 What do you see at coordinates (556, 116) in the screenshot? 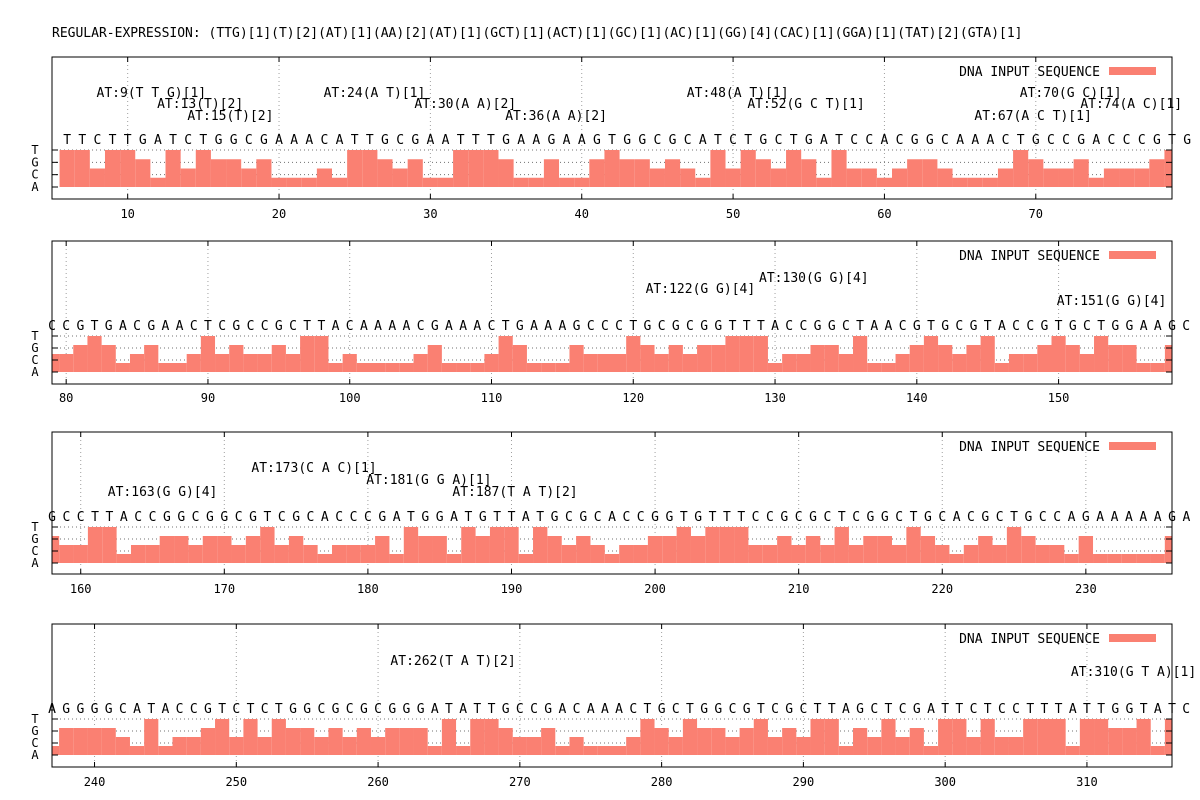
I see `motif-annotation: AT:36(A A)[2]` at bounding box center [556, 116].